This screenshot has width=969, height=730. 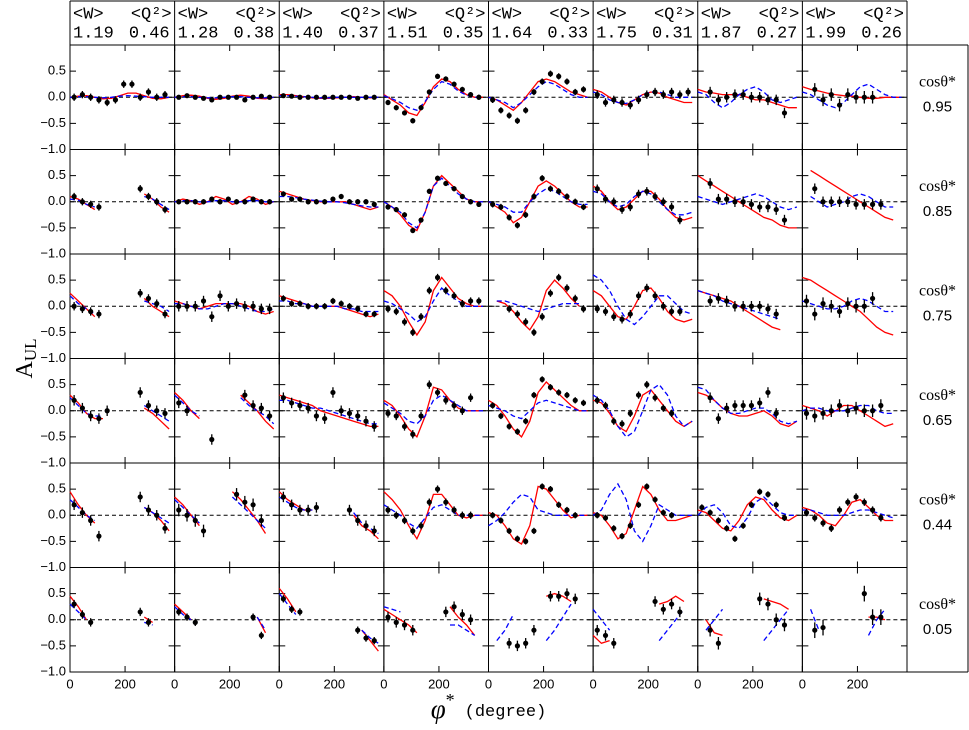 I want to click on y-tick-label: 0.0, so click(x=57, y=96).